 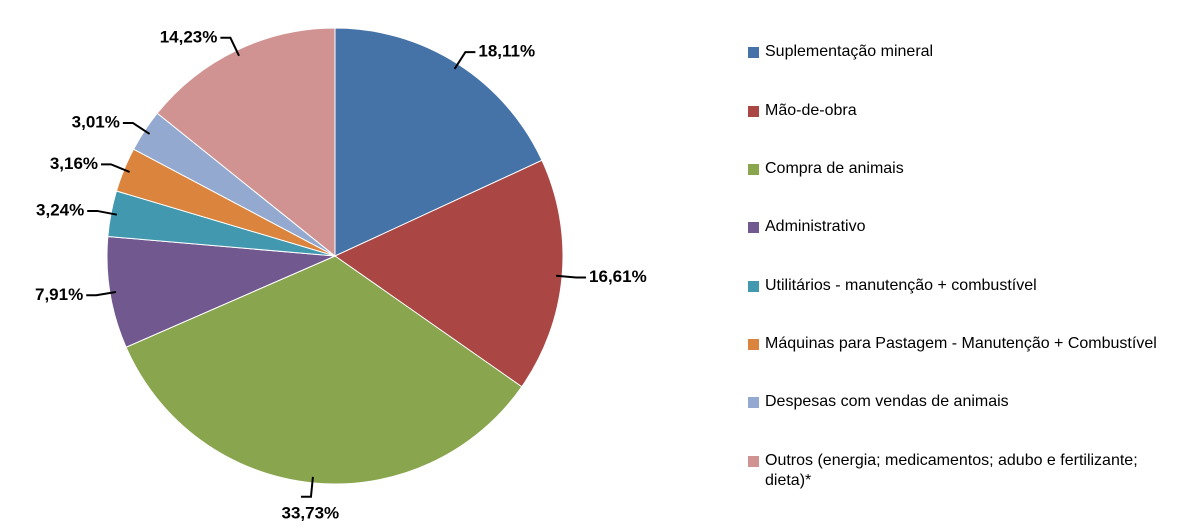 What do you see at coordinates (59, 294) in the screenshot?
I see `data-label: 7,91%` at bounding box center [59, 294].